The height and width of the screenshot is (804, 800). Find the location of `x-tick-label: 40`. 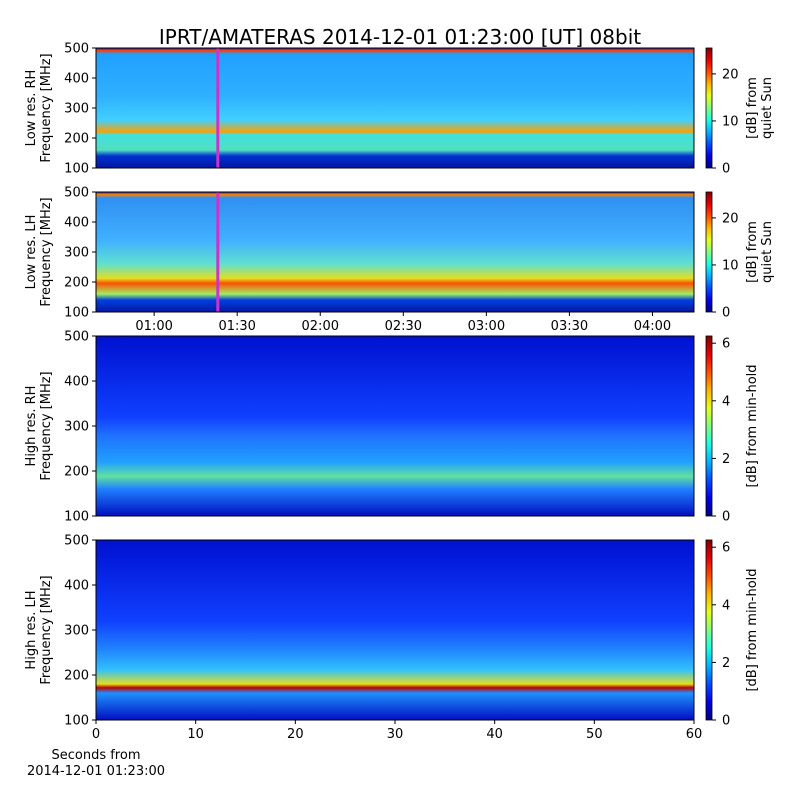

x-tick-label: 40 is located at coordinates (494, 734).